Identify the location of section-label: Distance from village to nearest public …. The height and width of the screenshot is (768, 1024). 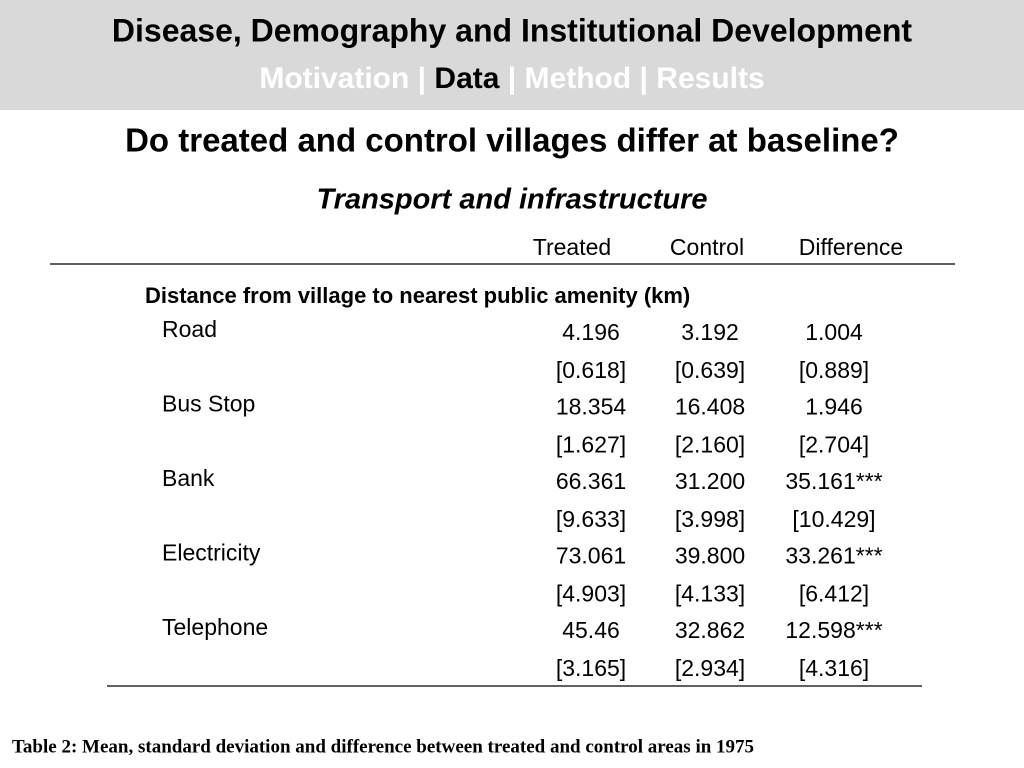
(417, 295).